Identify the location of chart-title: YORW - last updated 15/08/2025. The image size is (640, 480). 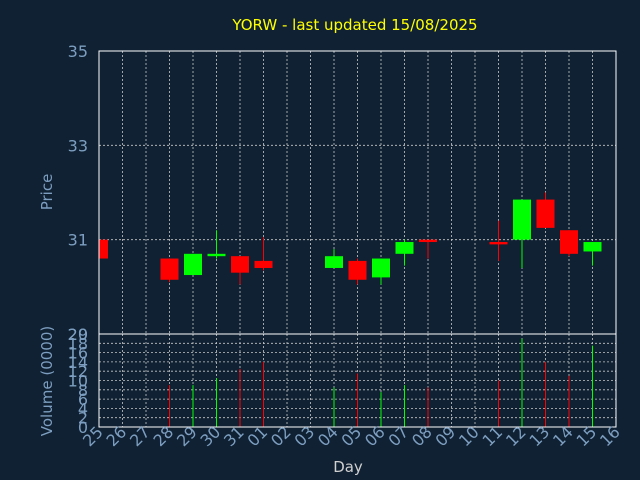
(354, 25).